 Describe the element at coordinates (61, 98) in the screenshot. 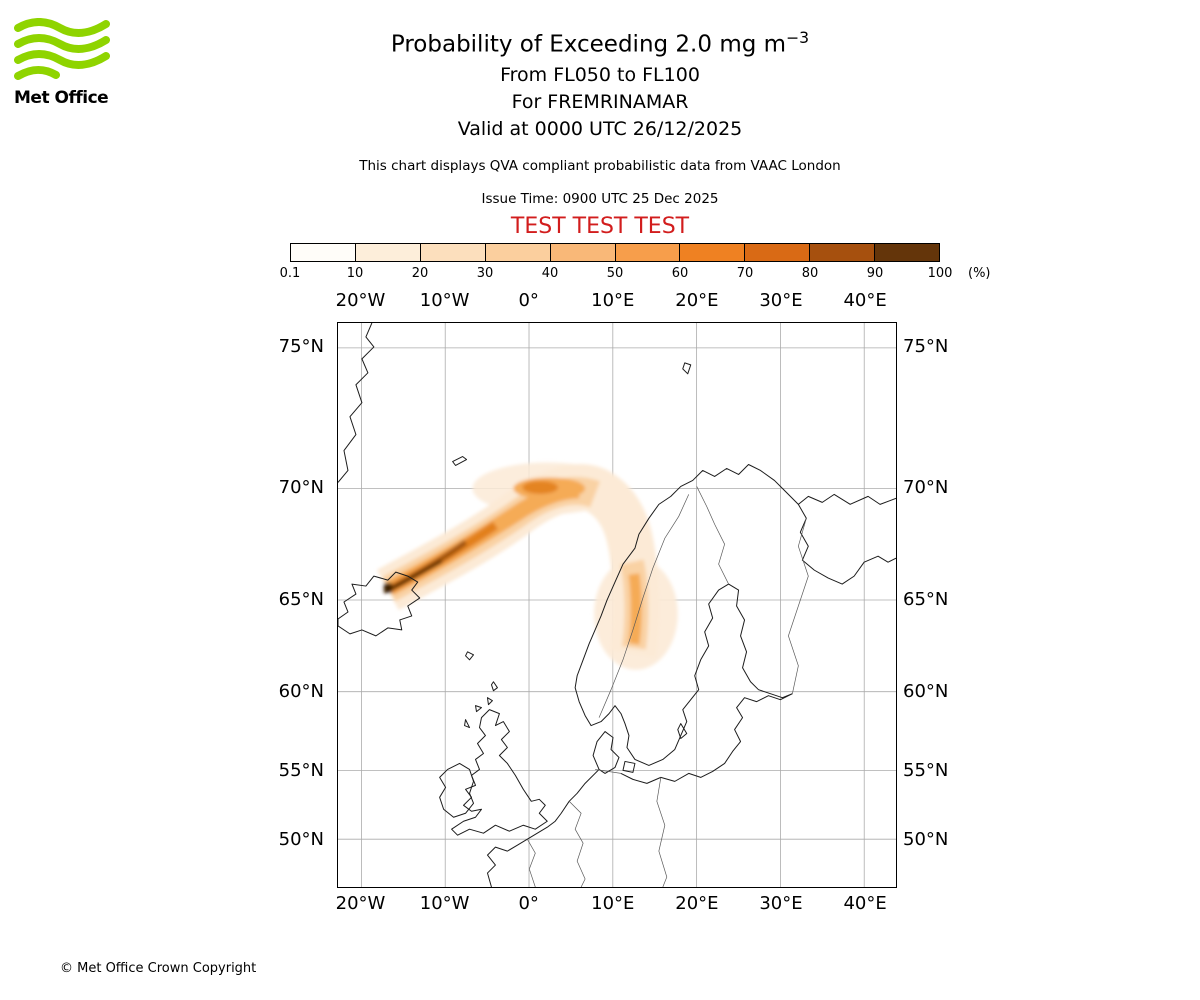

I see `logo-text: Met Office` at that location.